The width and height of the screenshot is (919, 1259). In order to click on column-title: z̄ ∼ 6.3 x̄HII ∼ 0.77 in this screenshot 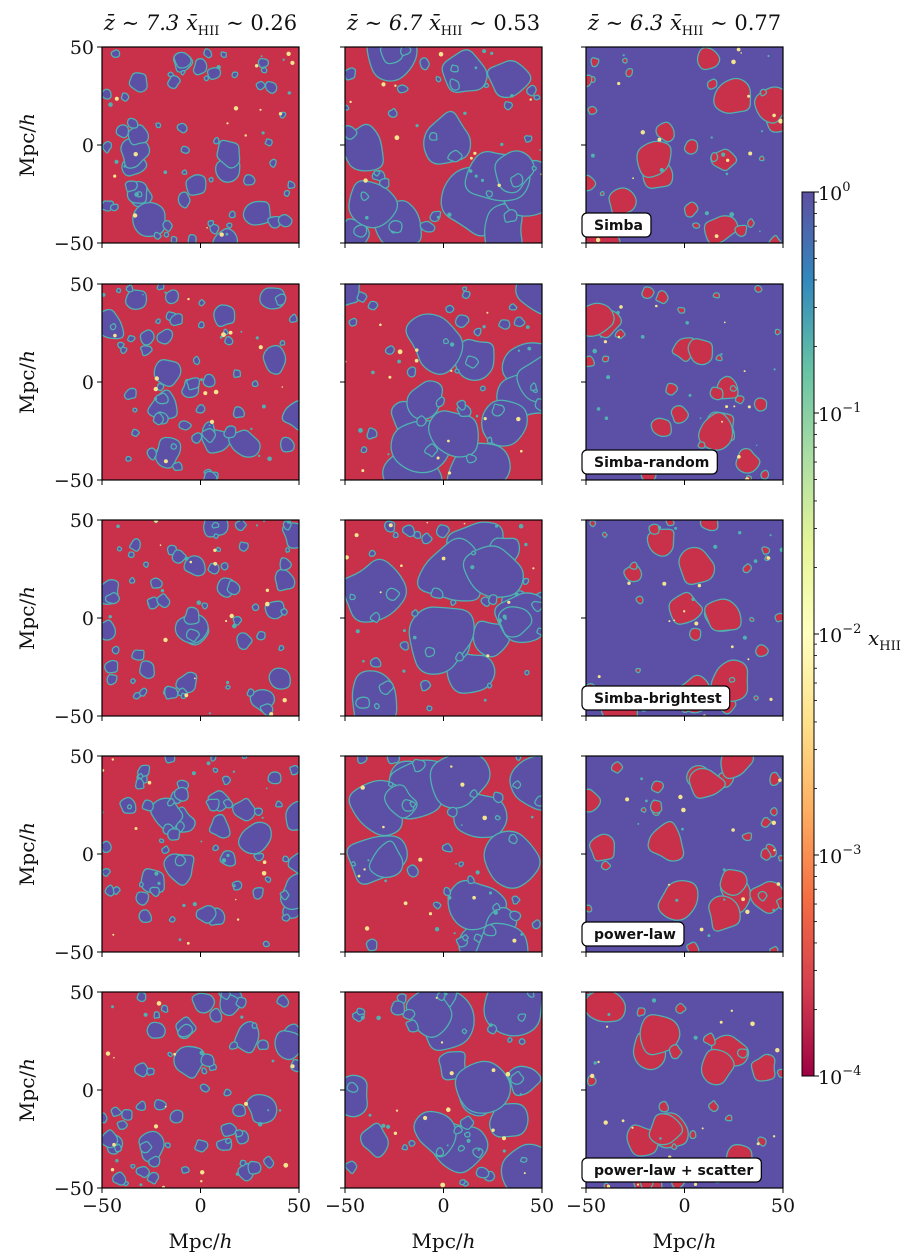, I will do `click(684, 25)`.